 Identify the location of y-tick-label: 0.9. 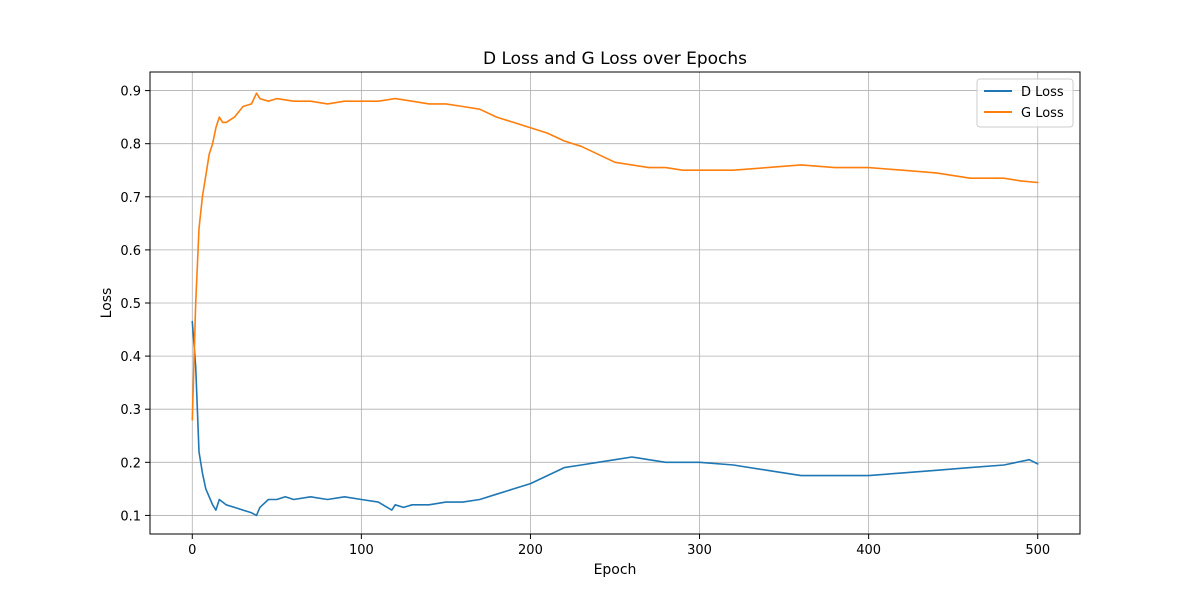
(130, 92).